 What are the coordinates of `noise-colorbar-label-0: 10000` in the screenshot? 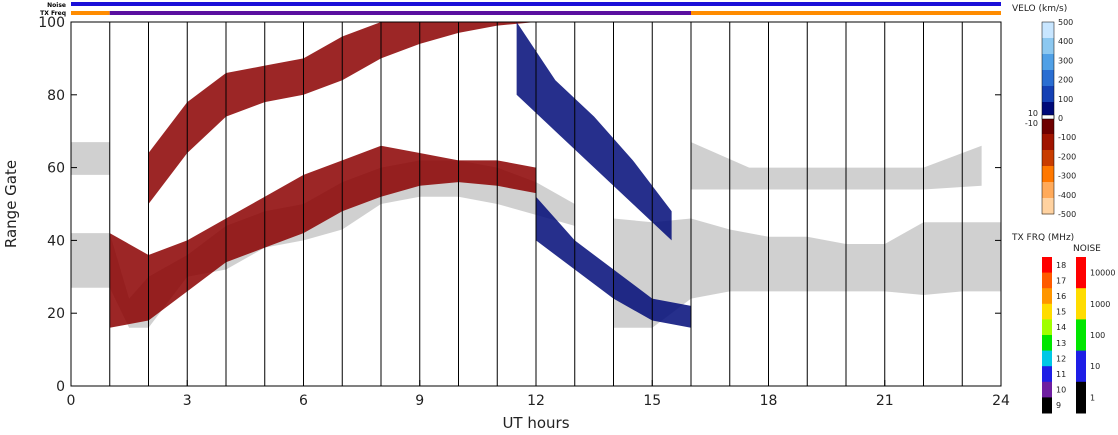 It's located at (1102, 273).